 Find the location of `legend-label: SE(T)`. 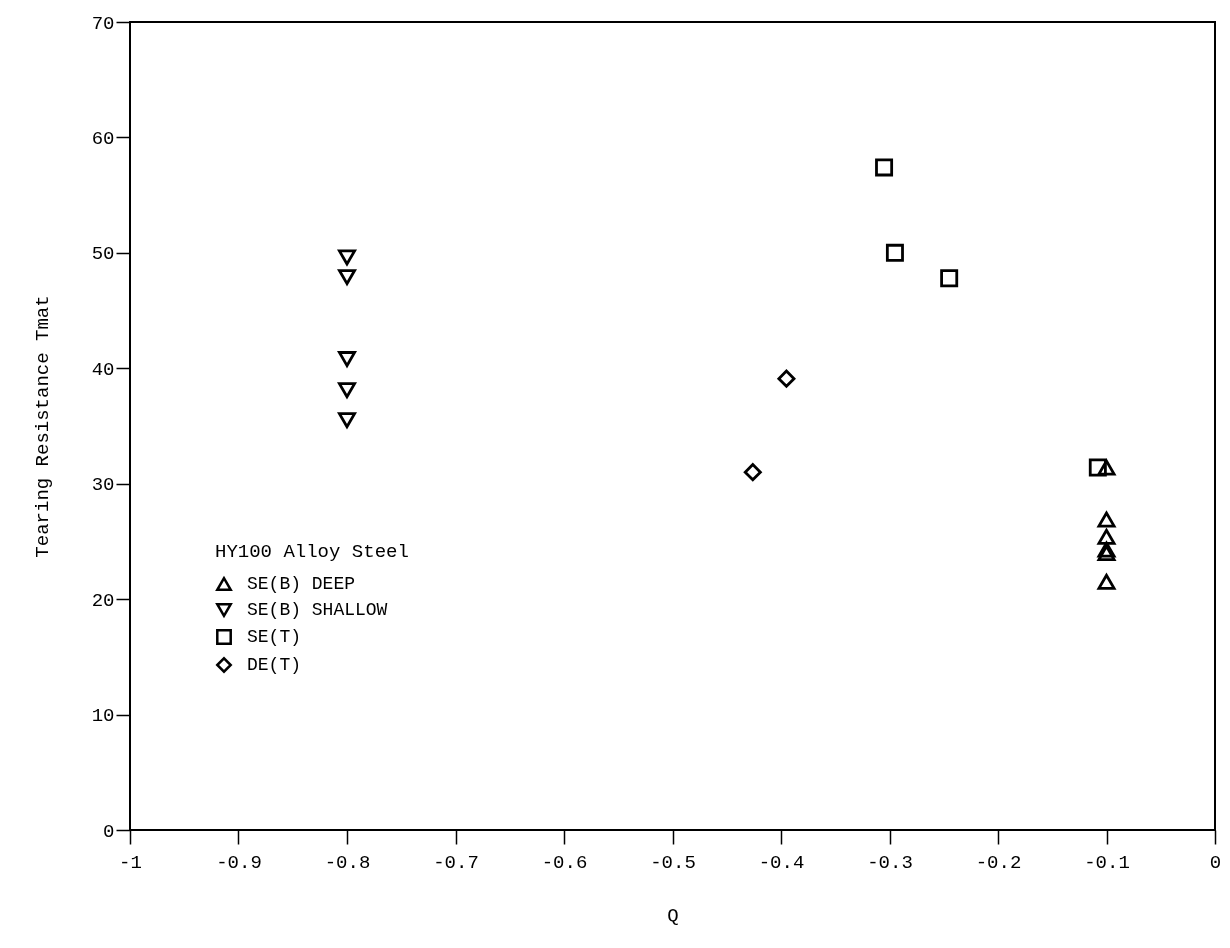

legend-label: SE(T) is located at coordinates (274, 637).